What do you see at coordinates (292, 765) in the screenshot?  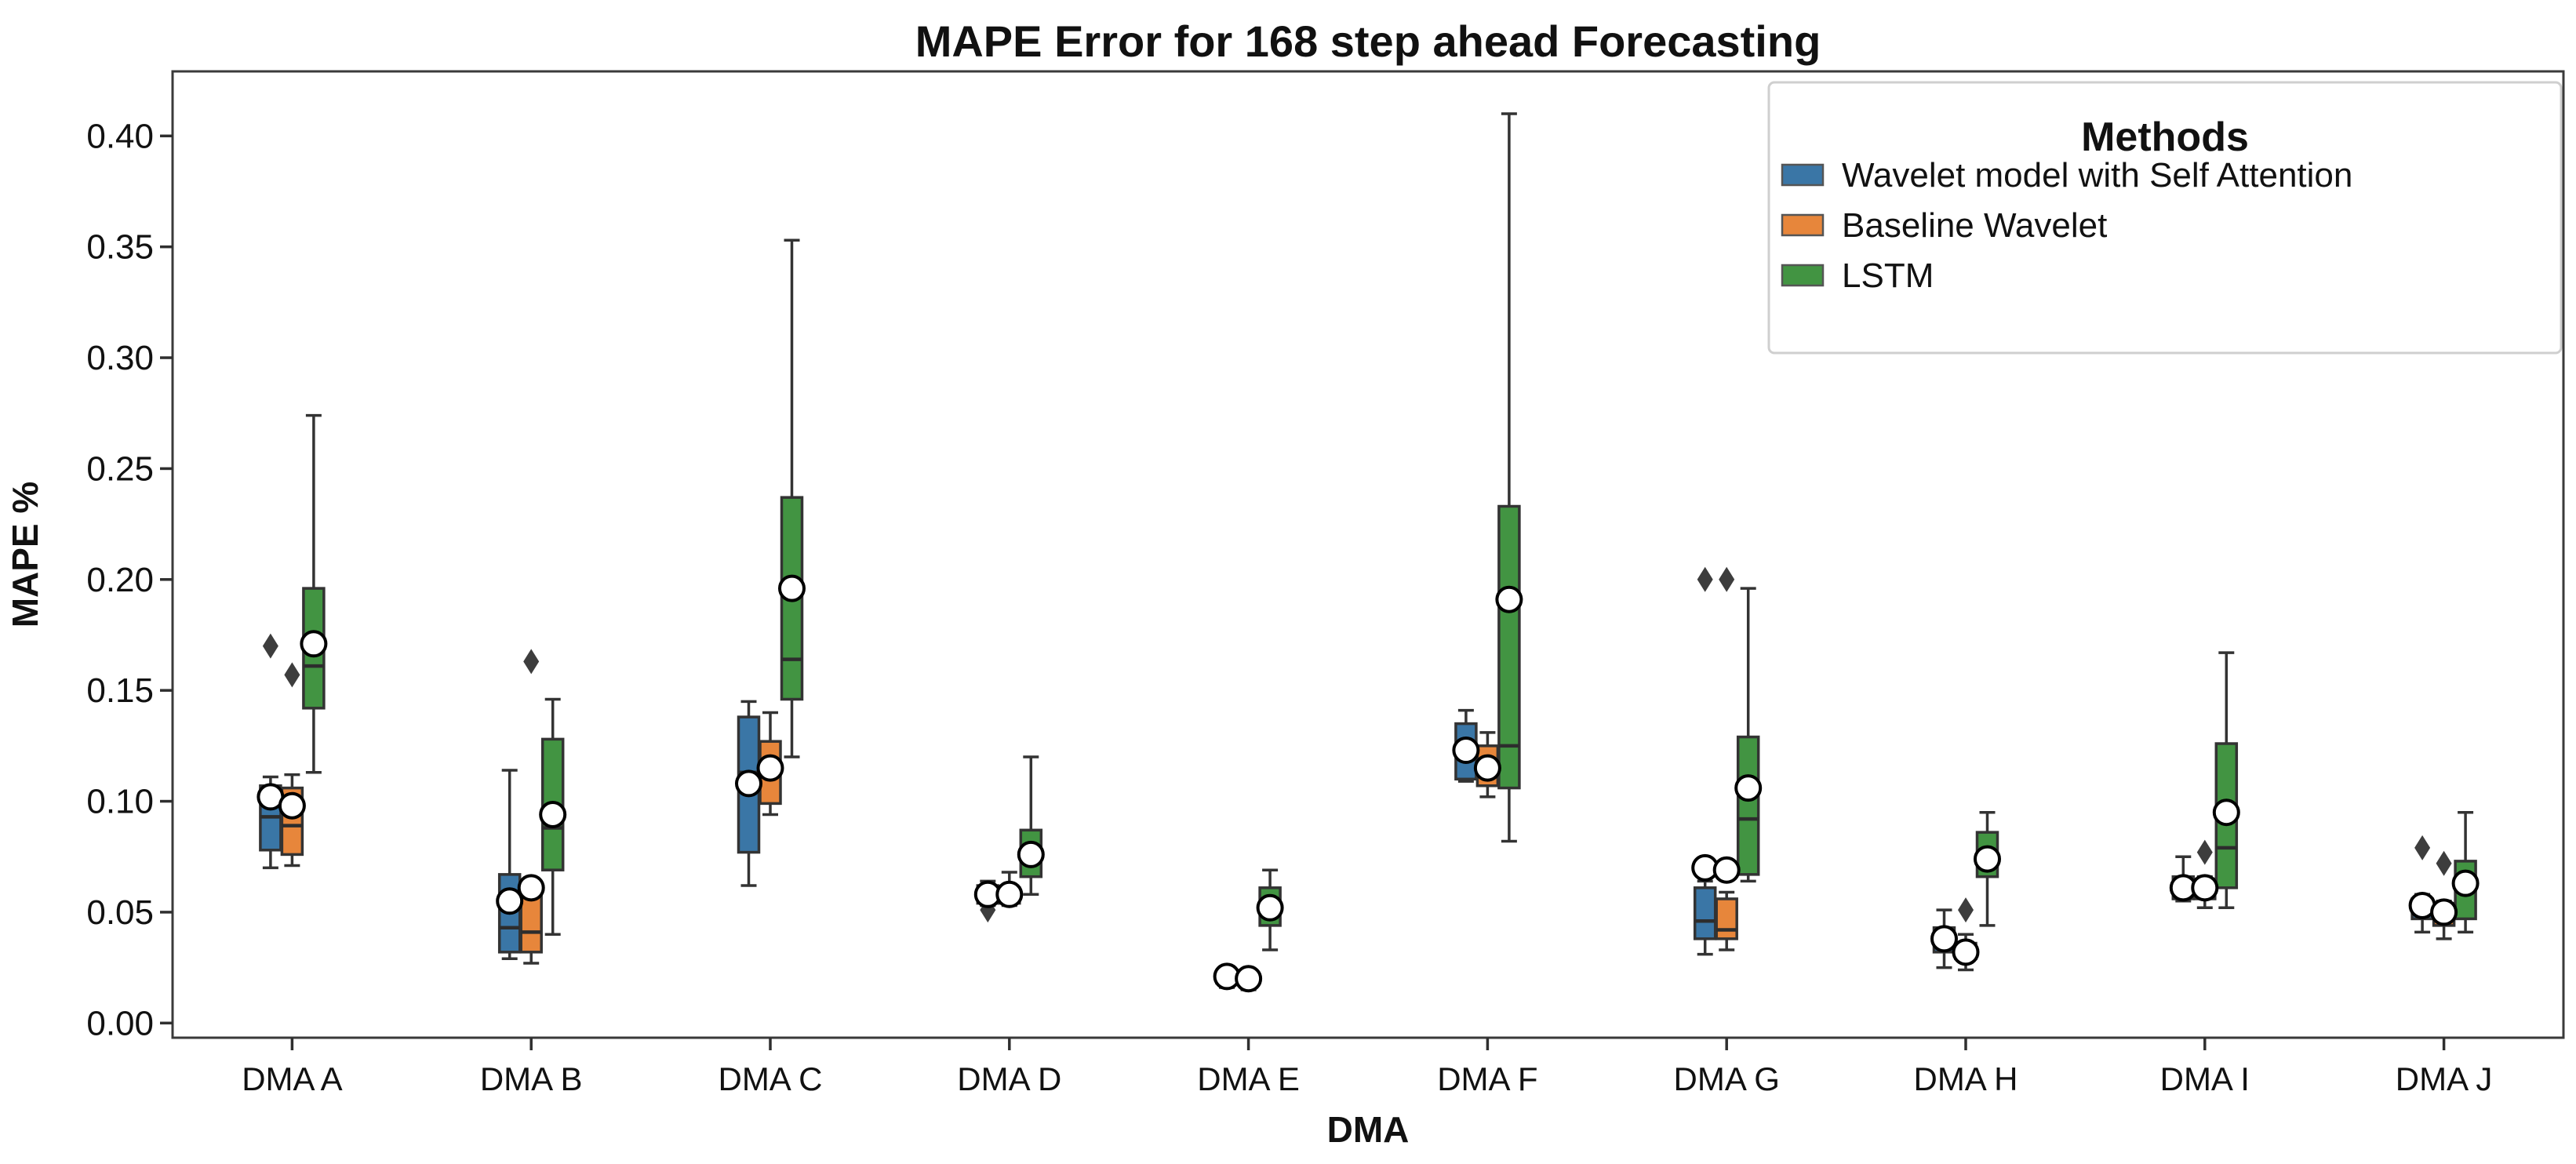 I see `box-plot-dma-a-s1` at bounding box center [292, 765].